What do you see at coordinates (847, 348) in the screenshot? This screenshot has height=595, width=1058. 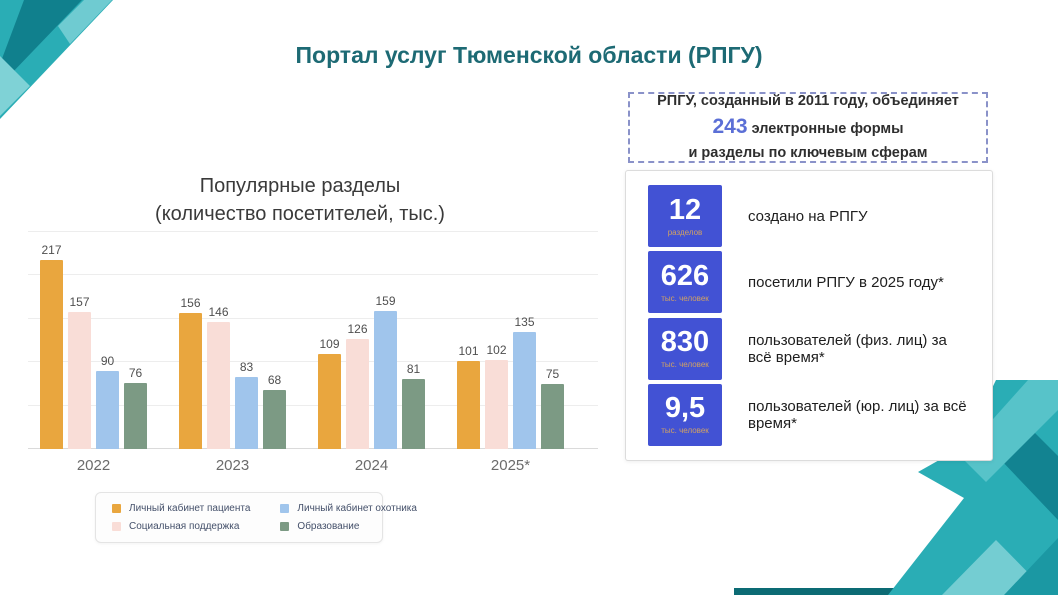 I see `stat-label: пользователей (физ. лиц) за всё время*` at bounding box center [847, 348].